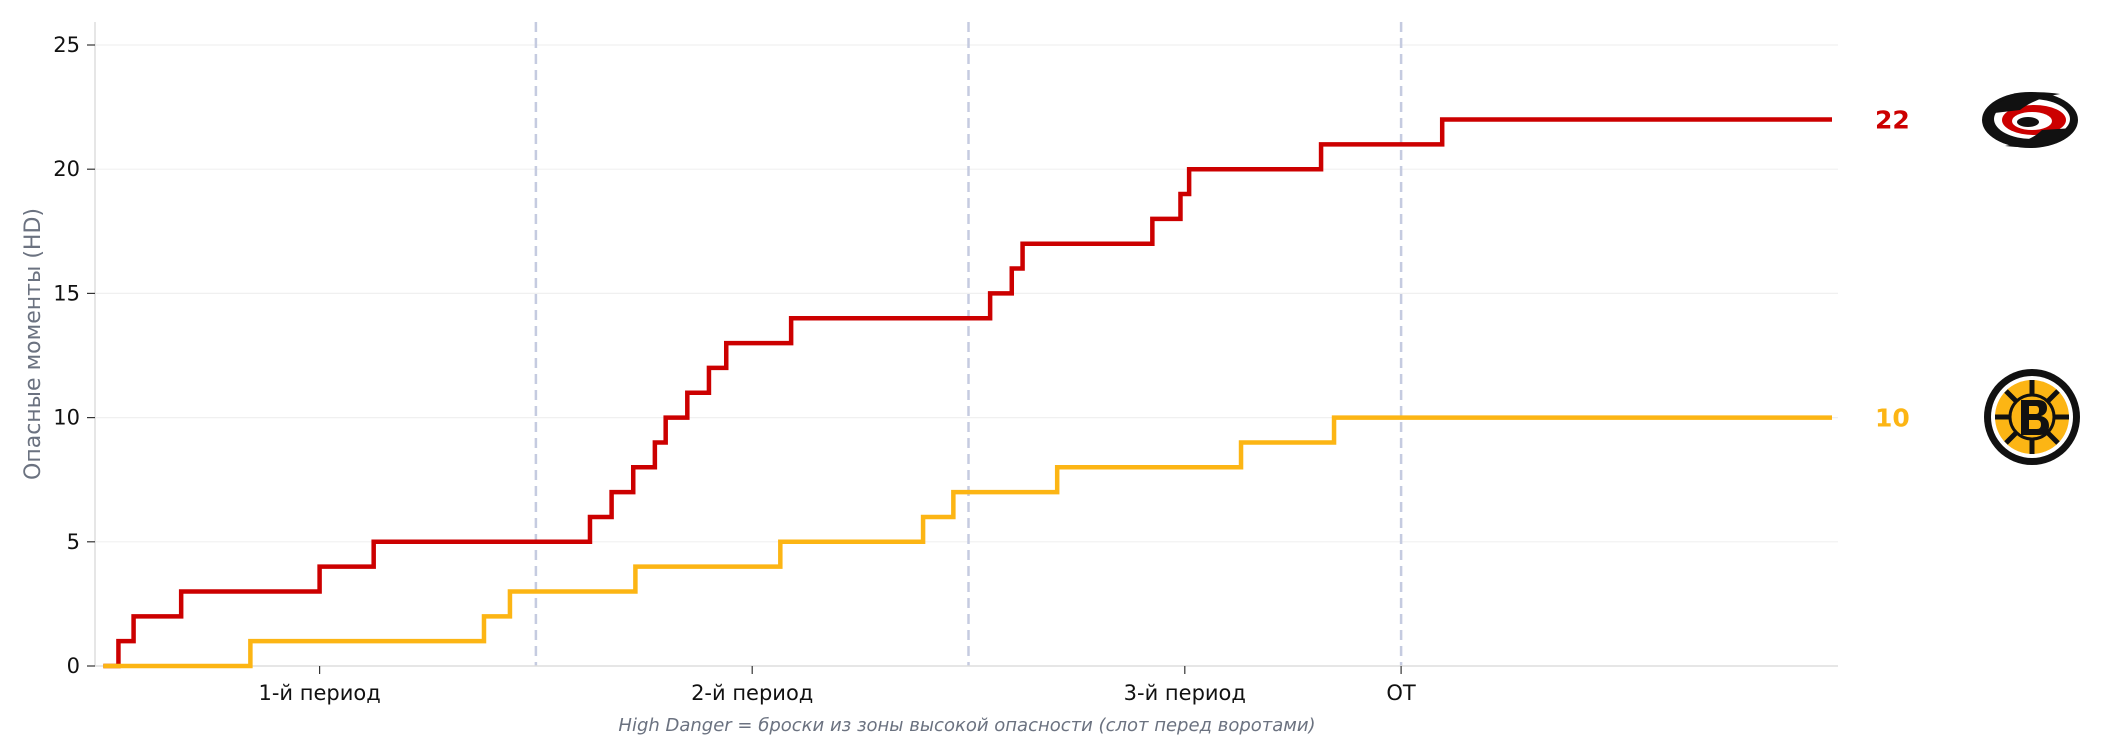 The height and width of the screenshot is (756, 2108). What do you see at coordinates (837, 685) in the screenshot?
I see `x-ticks: 1-й период 2-й период 3-й период OT` at bounding box center [837, 685].